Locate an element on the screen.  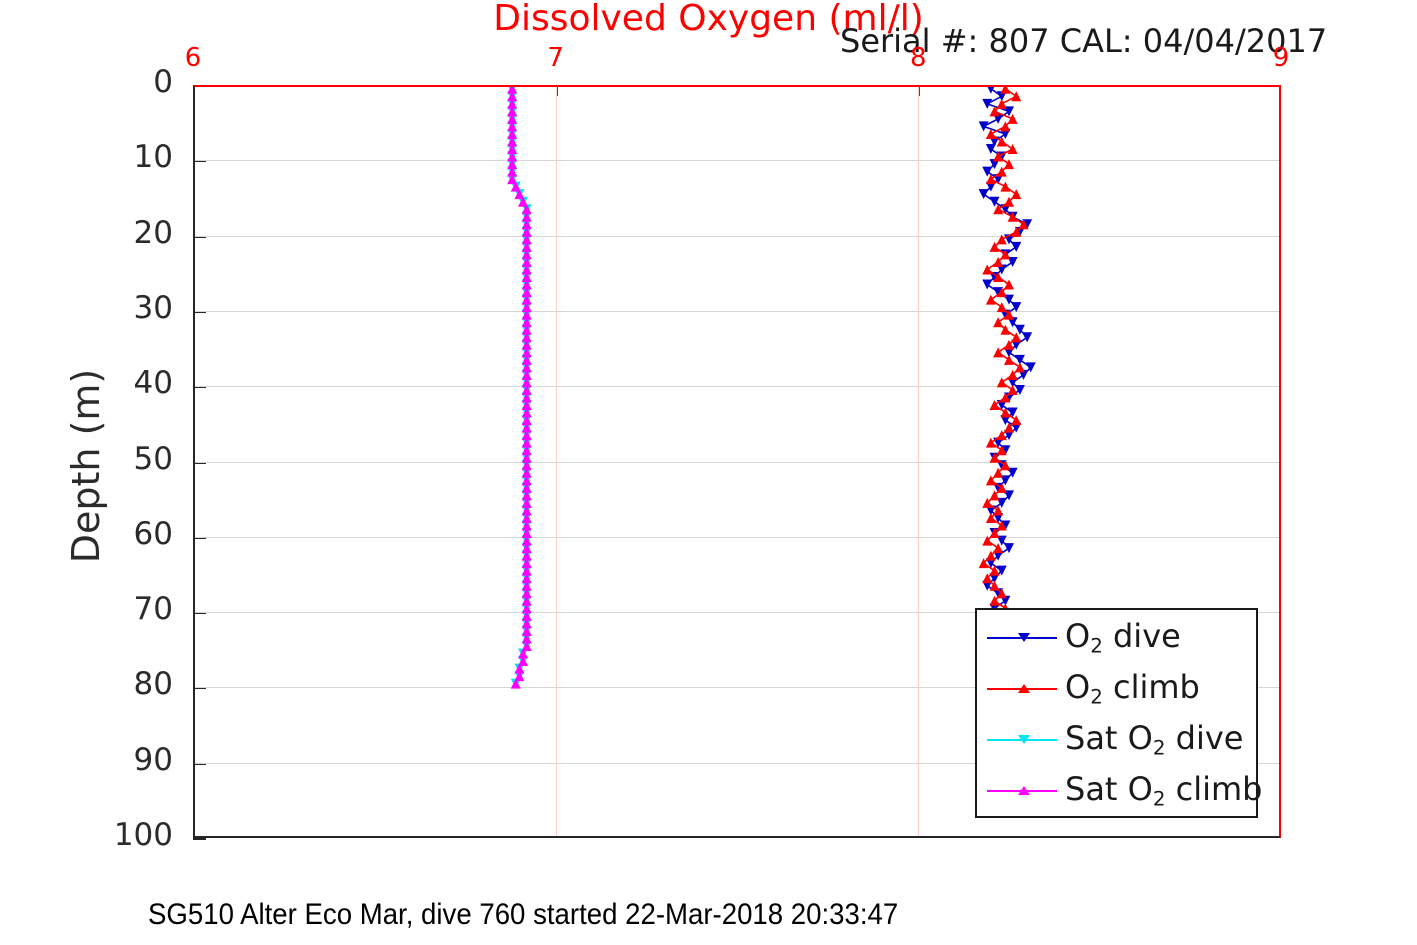
y-tick-label: 80 is located at coordinates (153, 684).